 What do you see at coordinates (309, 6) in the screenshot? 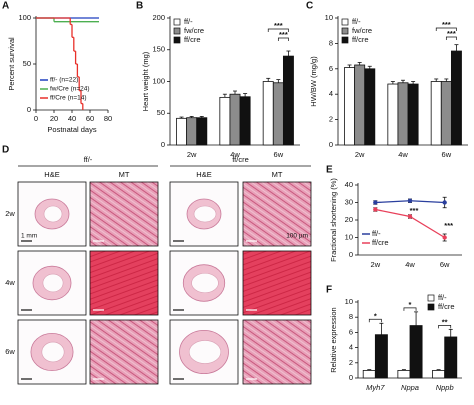
I see `panel-label: C` at bounding box center [309, 6].